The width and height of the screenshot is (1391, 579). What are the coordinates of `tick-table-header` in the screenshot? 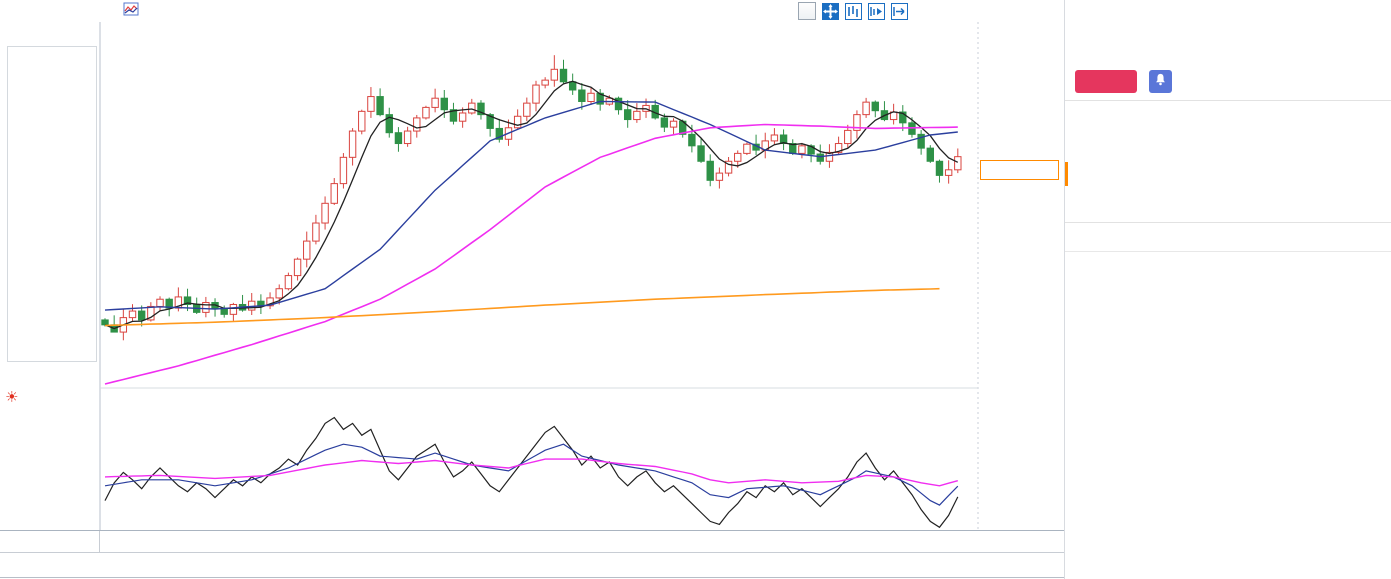 It's located at (1228, 237).